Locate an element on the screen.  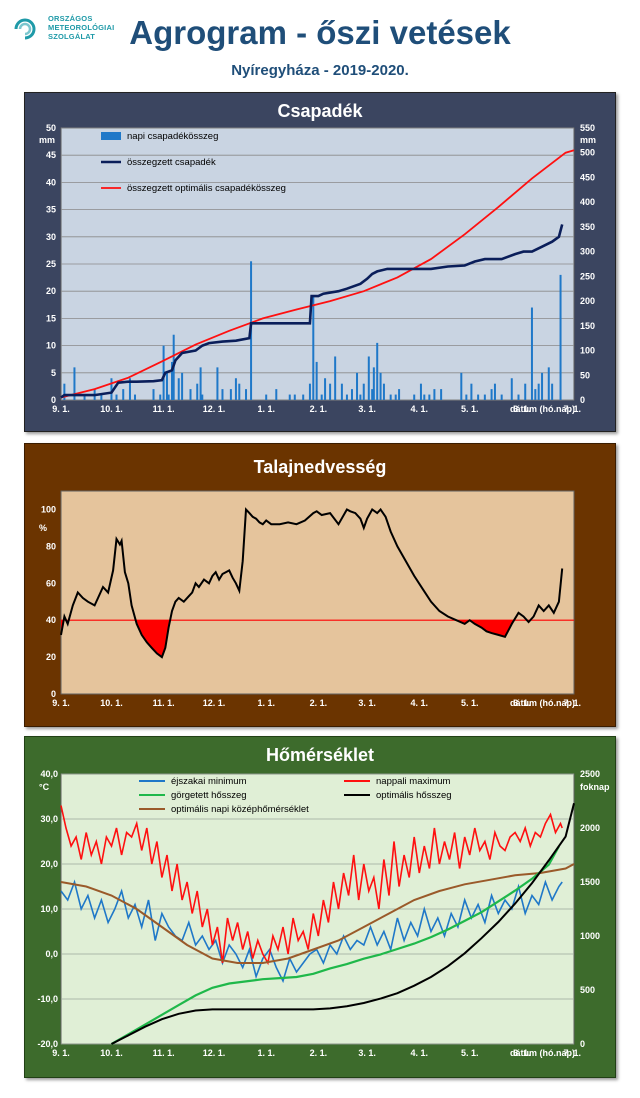
logo-line: METEOROLÓGIAI is located at coordinates (81, 27).